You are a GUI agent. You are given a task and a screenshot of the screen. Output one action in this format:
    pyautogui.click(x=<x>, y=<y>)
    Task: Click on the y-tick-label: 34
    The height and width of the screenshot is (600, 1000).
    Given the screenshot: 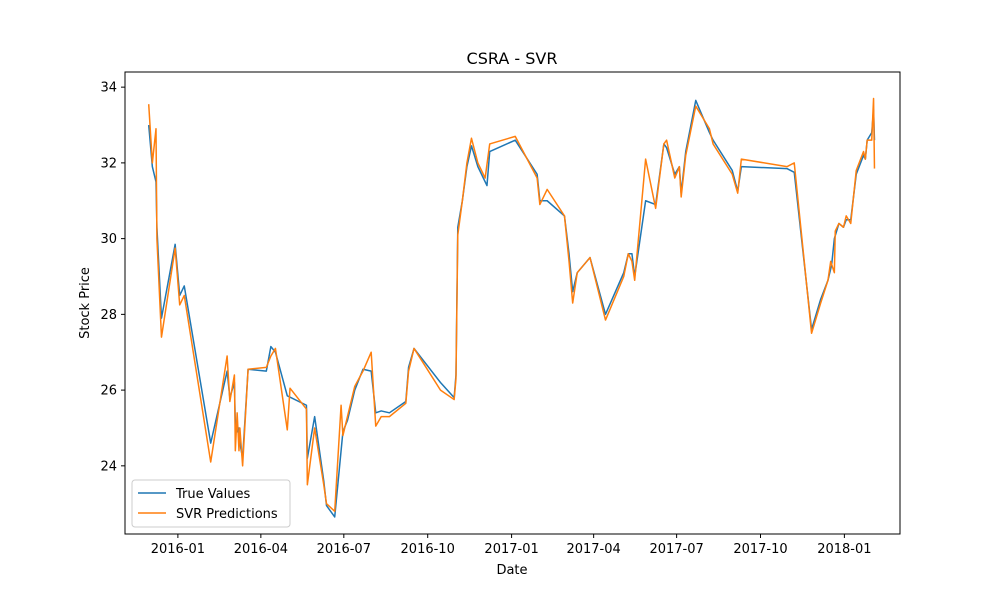 What is the action you would take?
    pyautogui.click(x=108, y=88)
    